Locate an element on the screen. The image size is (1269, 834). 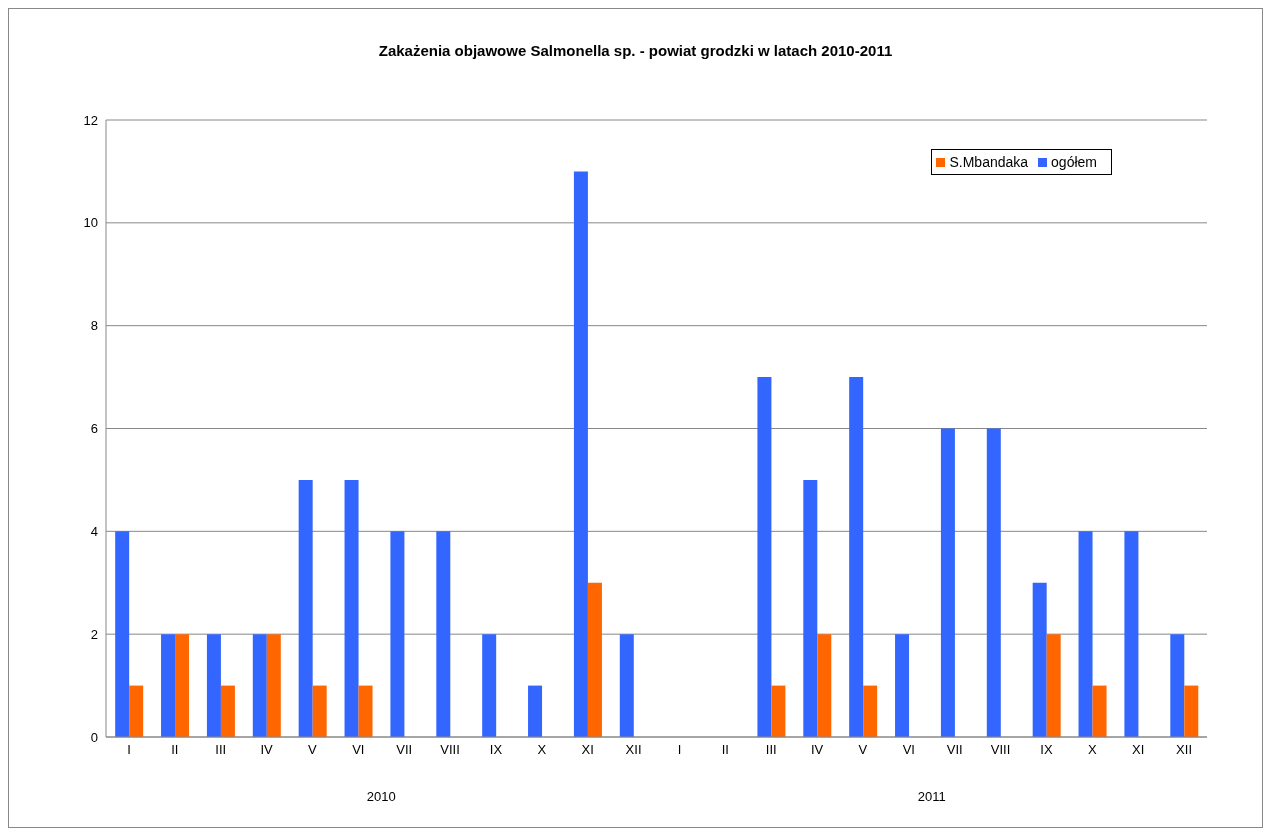
text: 2010 is located at coordinates (381, 796).